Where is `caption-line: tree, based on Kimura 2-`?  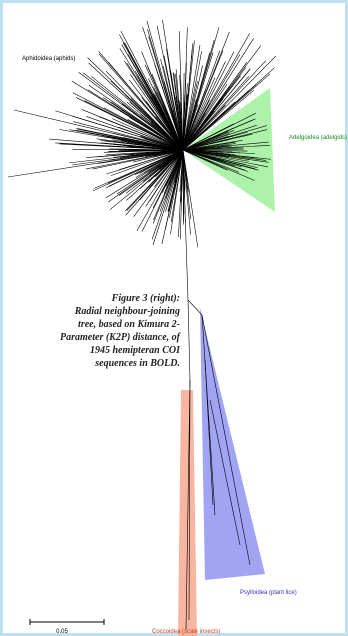 caption-line: tree, based on Kimura 2- is located at coordinates (129, 324).